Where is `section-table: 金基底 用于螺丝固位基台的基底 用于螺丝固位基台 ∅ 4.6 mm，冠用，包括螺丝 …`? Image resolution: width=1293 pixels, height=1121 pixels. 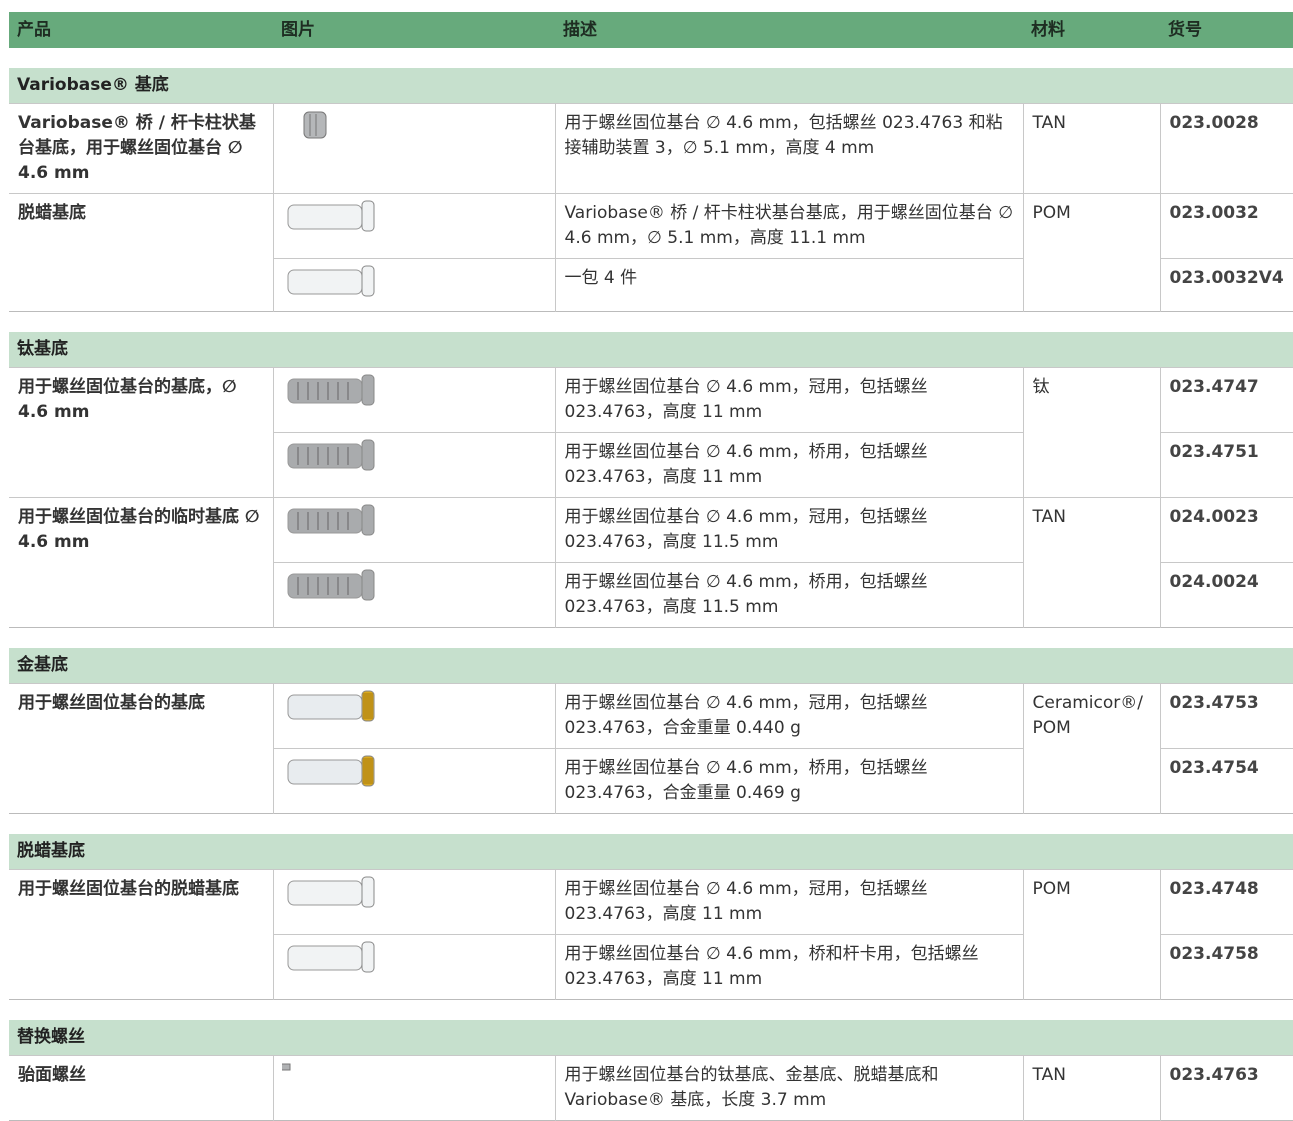 section-table: 金基底 用于螺丝固位基台的基底 用于螺丝固位基台 ∅ 4.6 mm，冠用，包括螺丝 … is located at coordinates (651, 731).